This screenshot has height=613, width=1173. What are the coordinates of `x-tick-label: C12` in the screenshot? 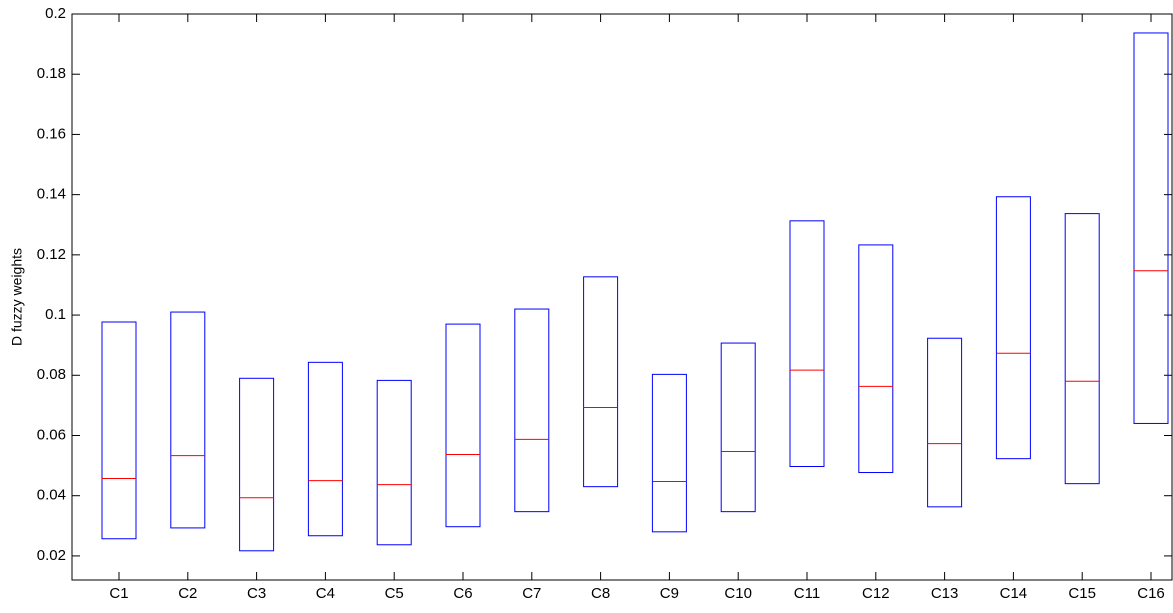 It's located at (876, 593).